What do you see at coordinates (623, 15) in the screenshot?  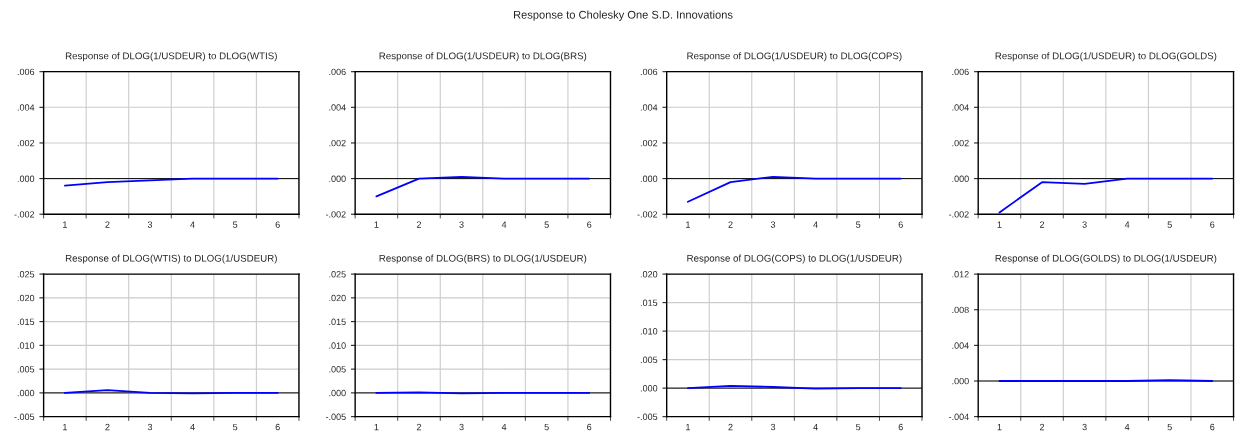 I see `text: Response to Cholesky One S.D. Innovations` at bounding box center [623, 15].